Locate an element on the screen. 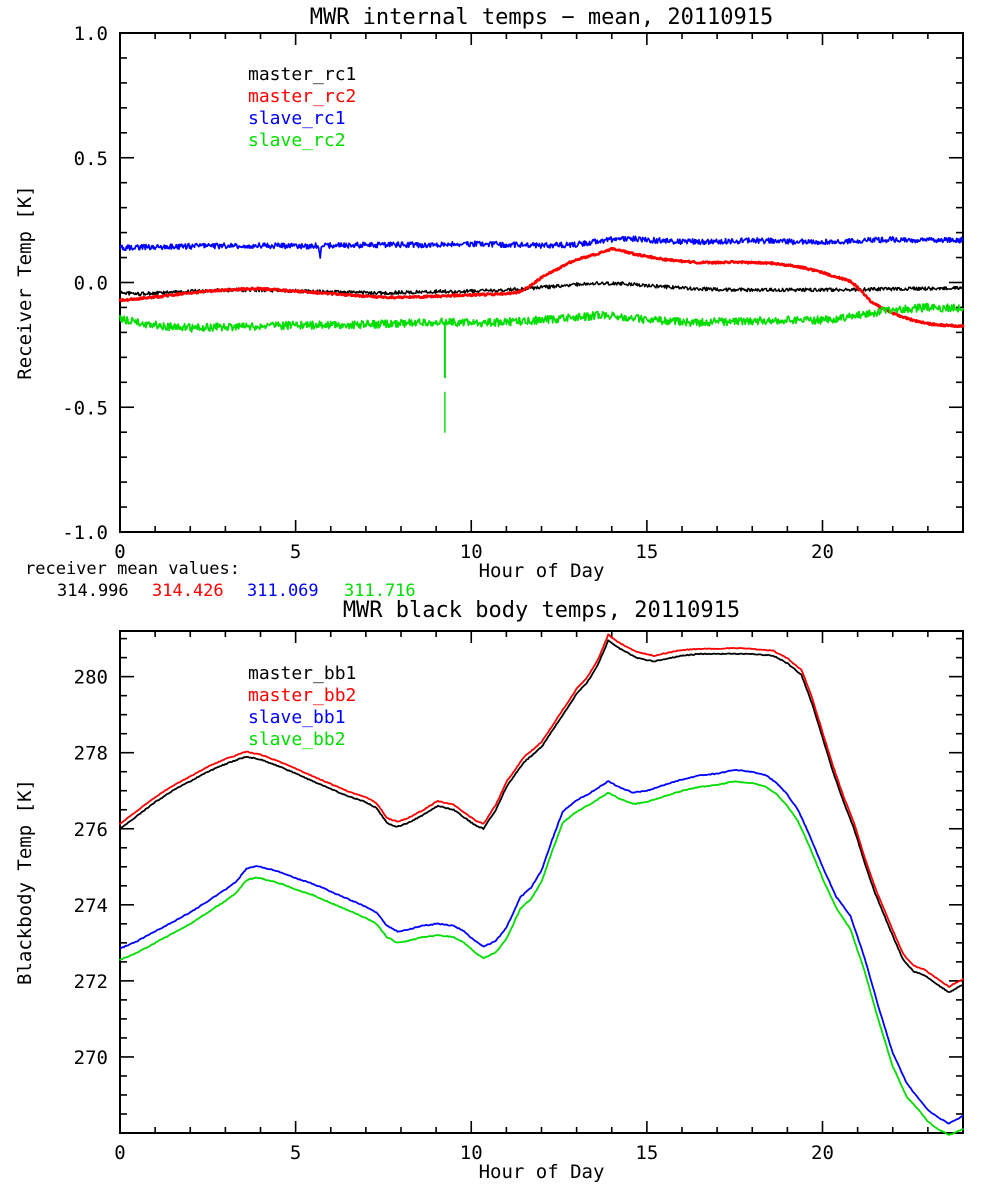 This screenshot has height=1200, width=1000. y-tick-label: 280 is located at coordinates (91, 678).